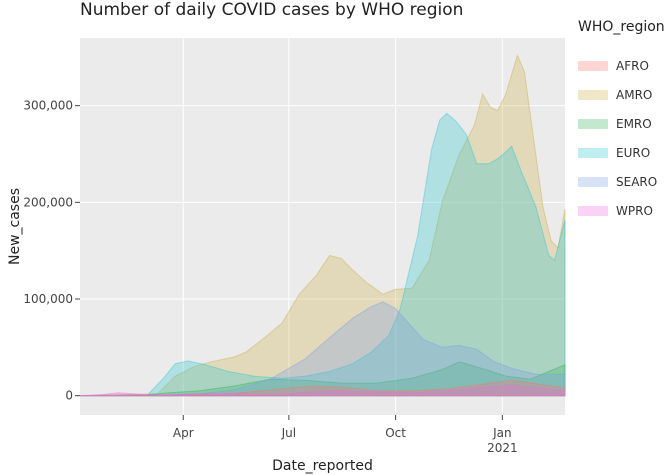 The image size is (672, 475). What do you see at coordinates (502, 433) in the screenshot?
I see `x-tick-label: Jan` at bounding box center [502, 433].